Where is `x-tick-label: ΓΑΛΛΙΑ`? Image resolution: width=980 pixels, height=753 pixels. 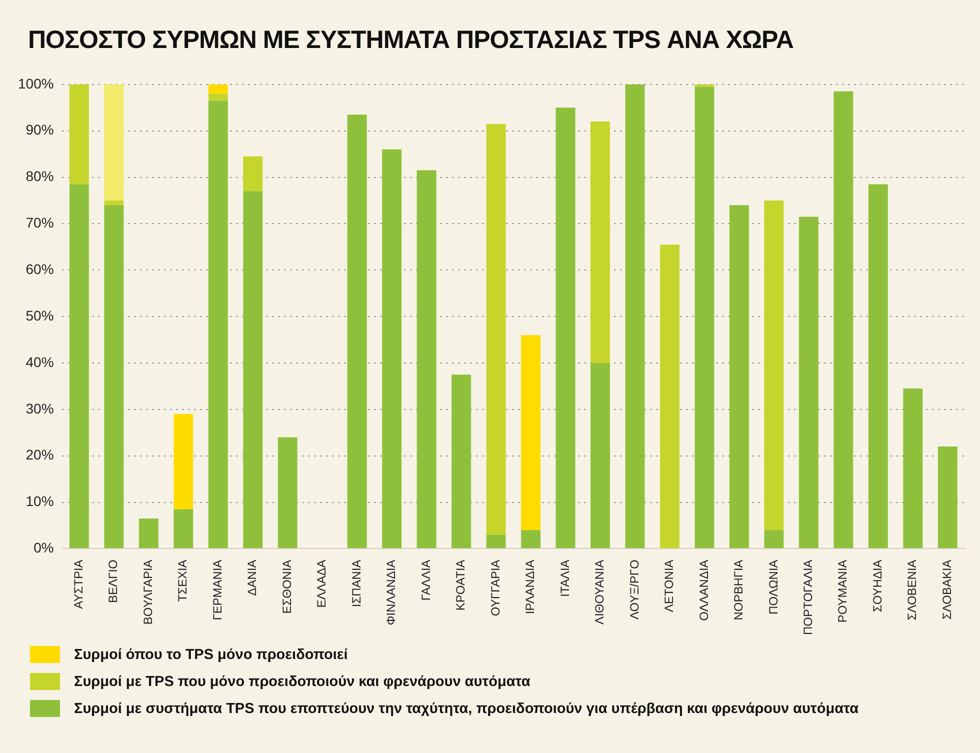
x-tick-label: ΓΑΛΛΙΑ is located at coordinates (425, 580).